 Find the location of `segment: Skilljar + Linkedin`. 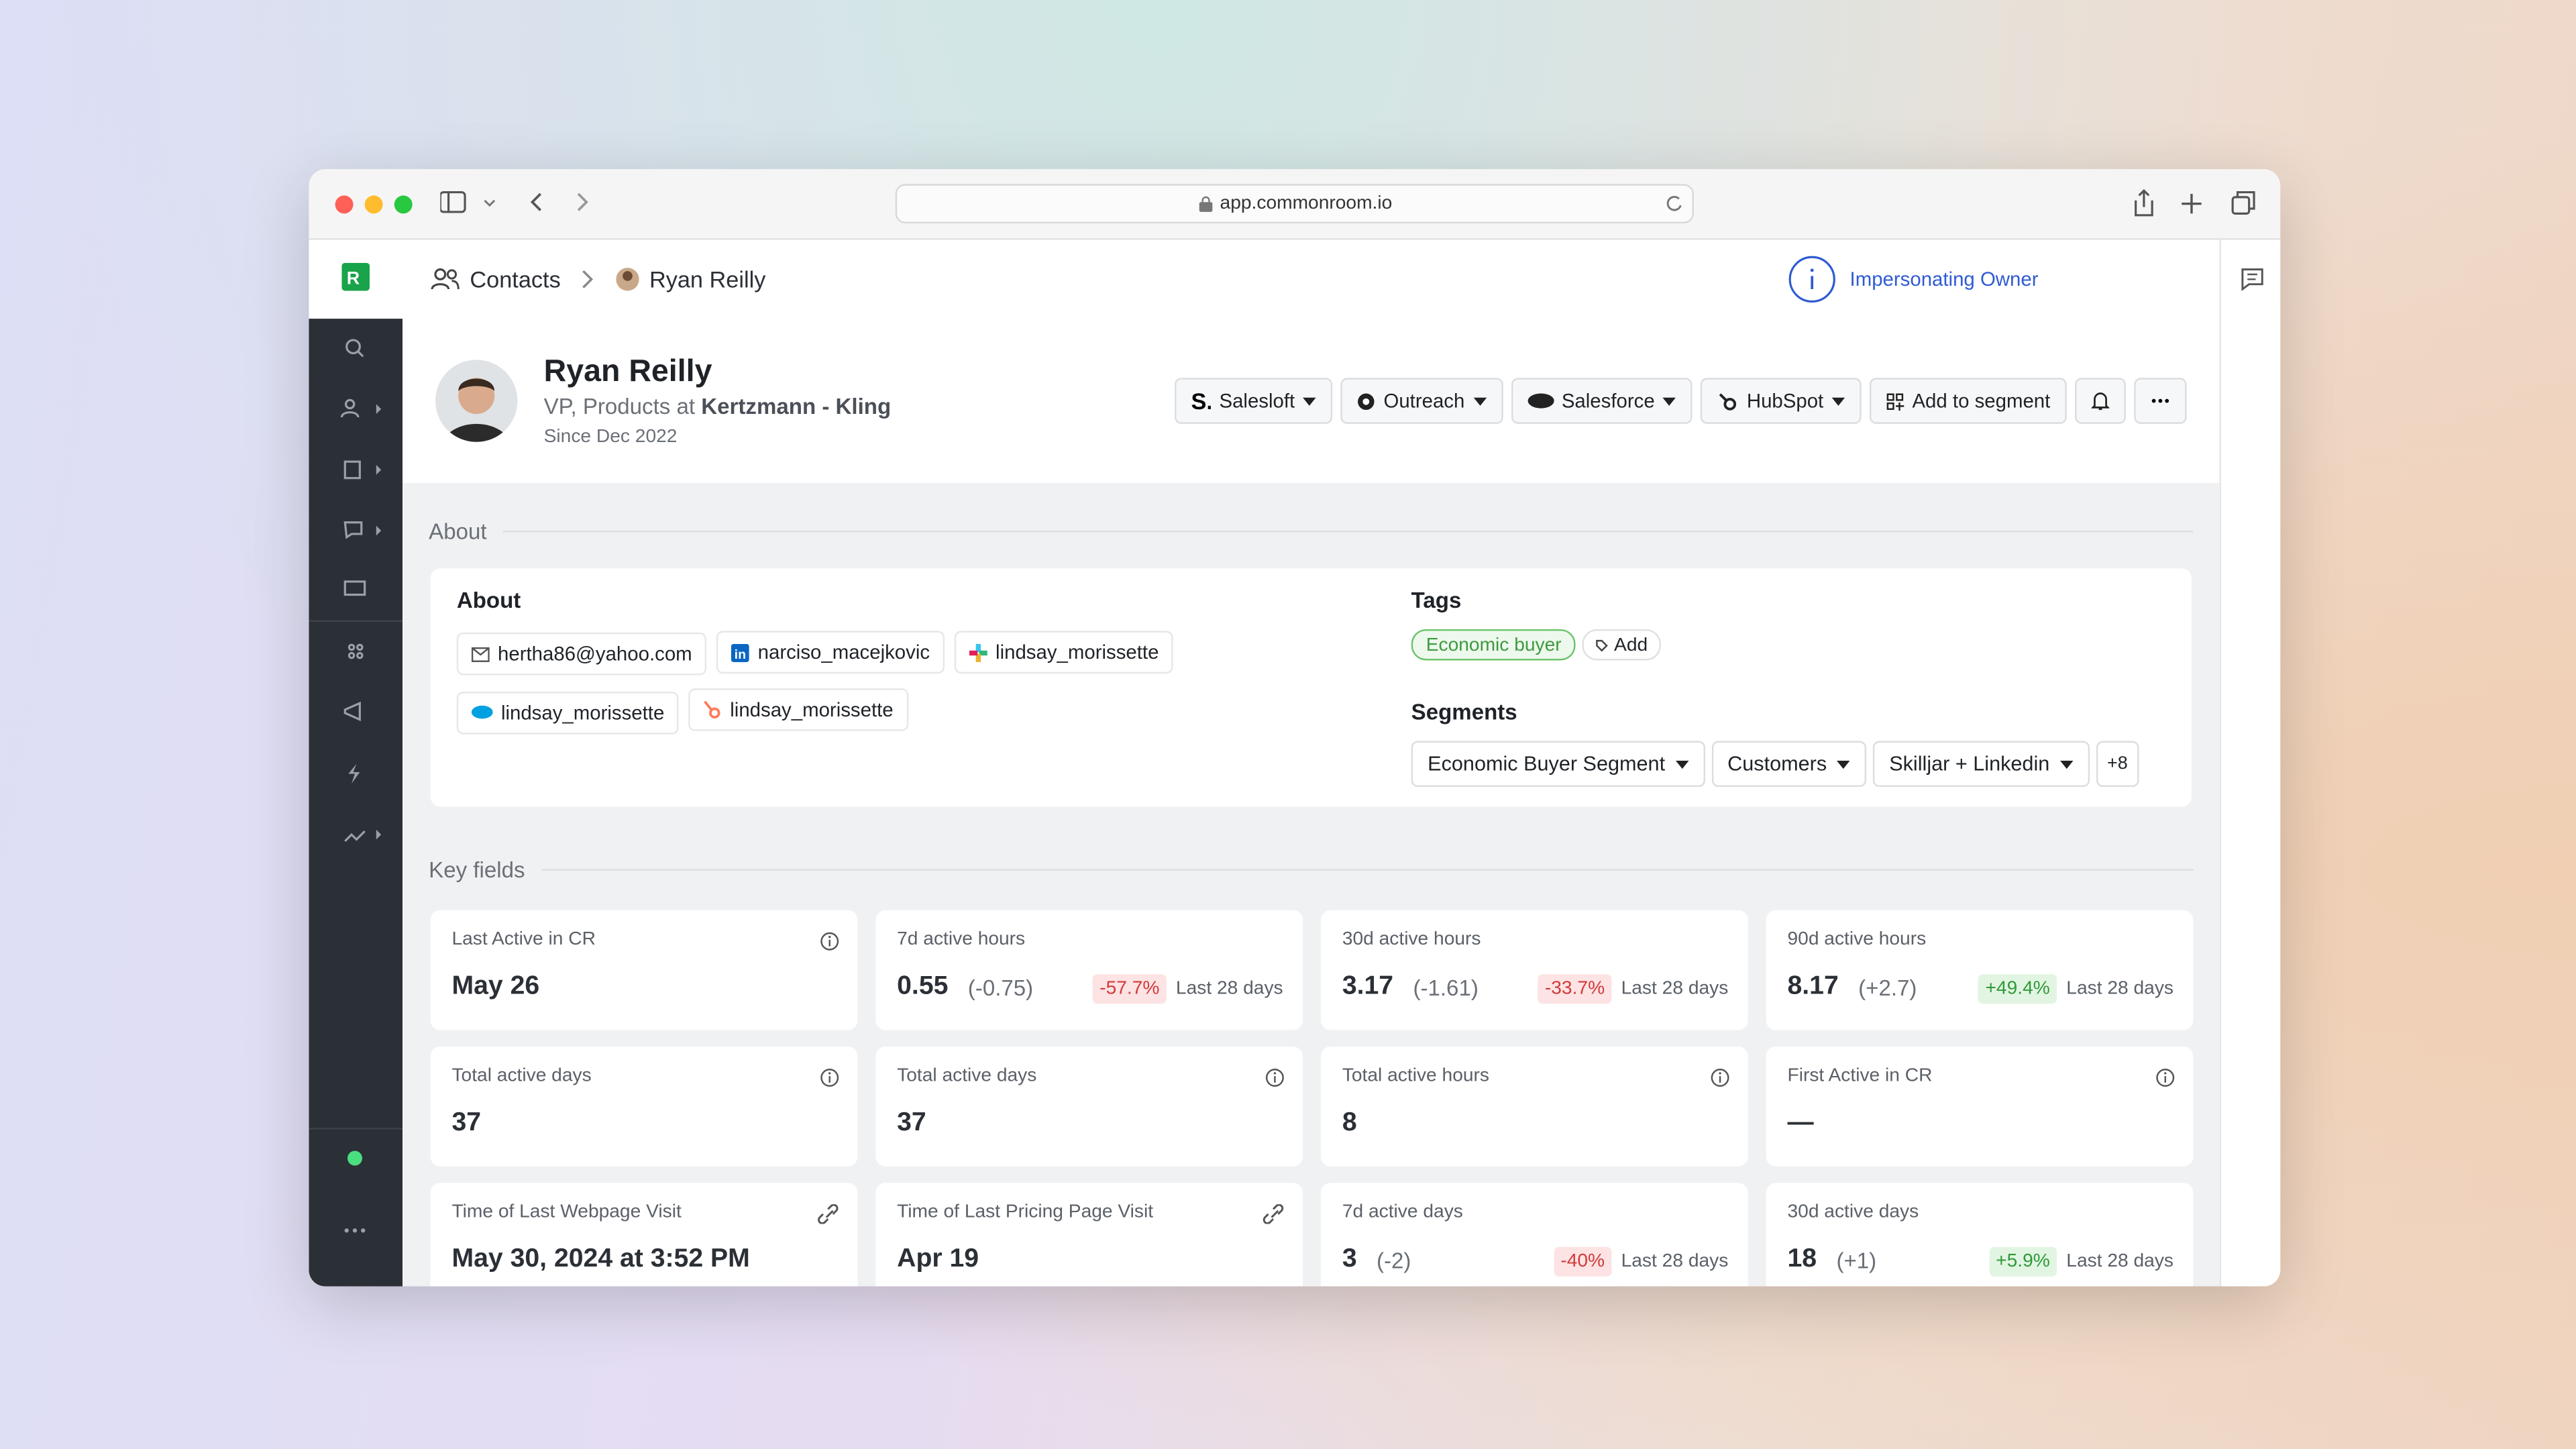

segment: Skilljar + Linkedin is located at coordinates (1981, 764).